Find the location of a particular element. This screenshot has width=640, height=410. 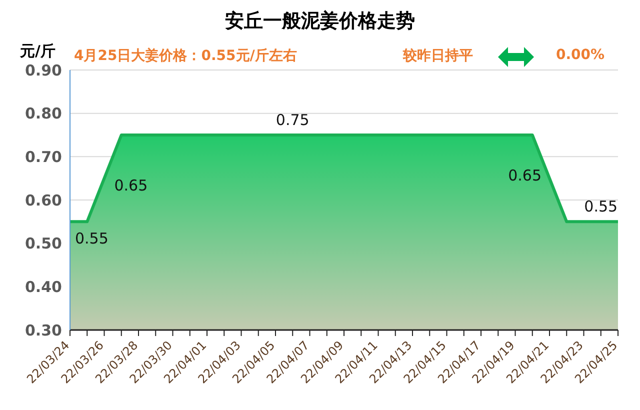

text: 较昨日持平 is located at coordinates (438, 56).